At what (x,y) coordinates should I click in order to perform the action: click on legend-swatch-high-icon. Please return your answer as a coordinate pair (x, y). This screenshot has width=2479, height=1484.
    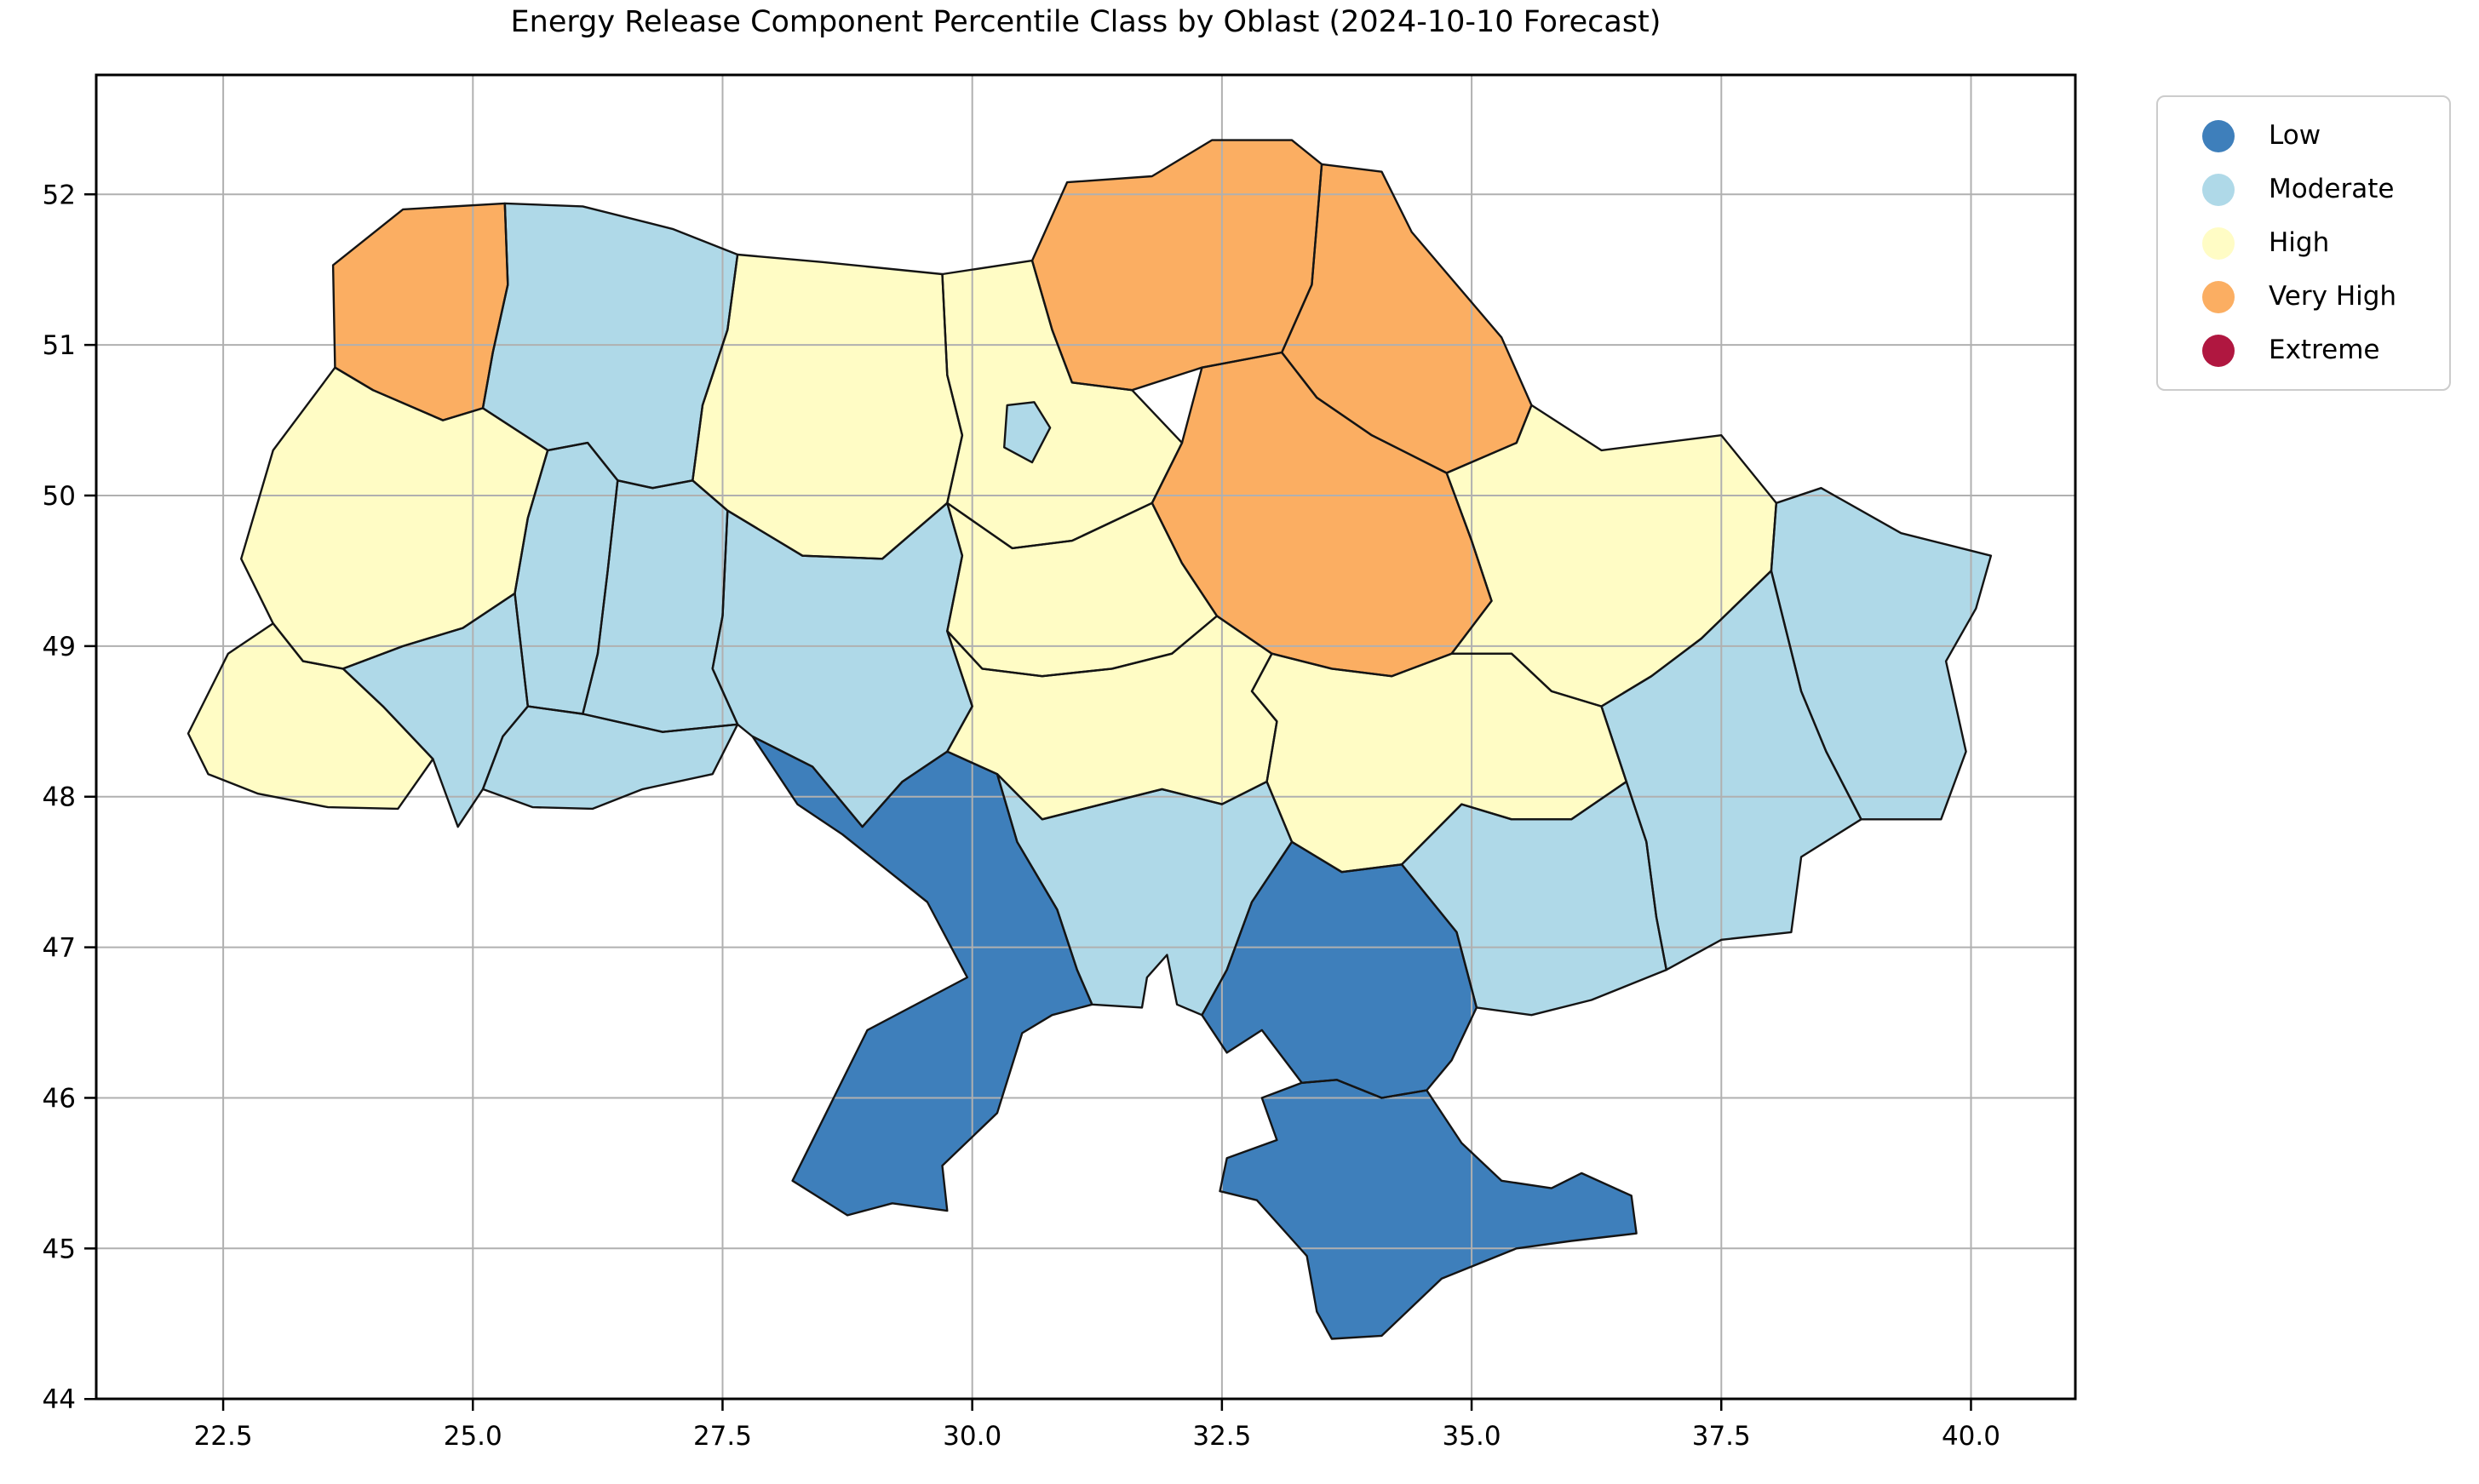
    Looking at the image, I should click on (2218, 243).